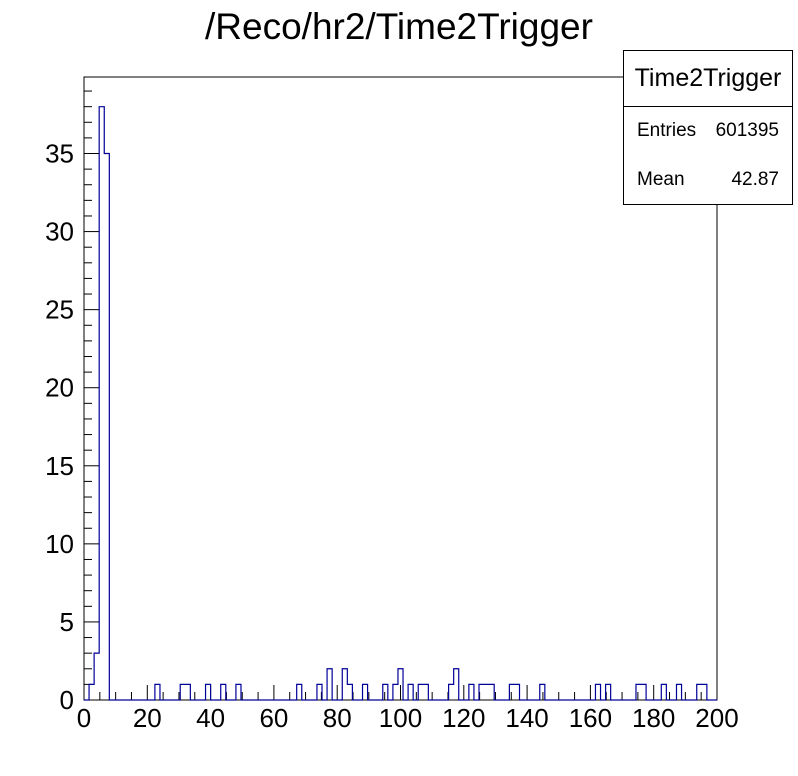 This screenshot has width=798, height=776. I want to click on y-tick-label: 10, so click(59, 544).